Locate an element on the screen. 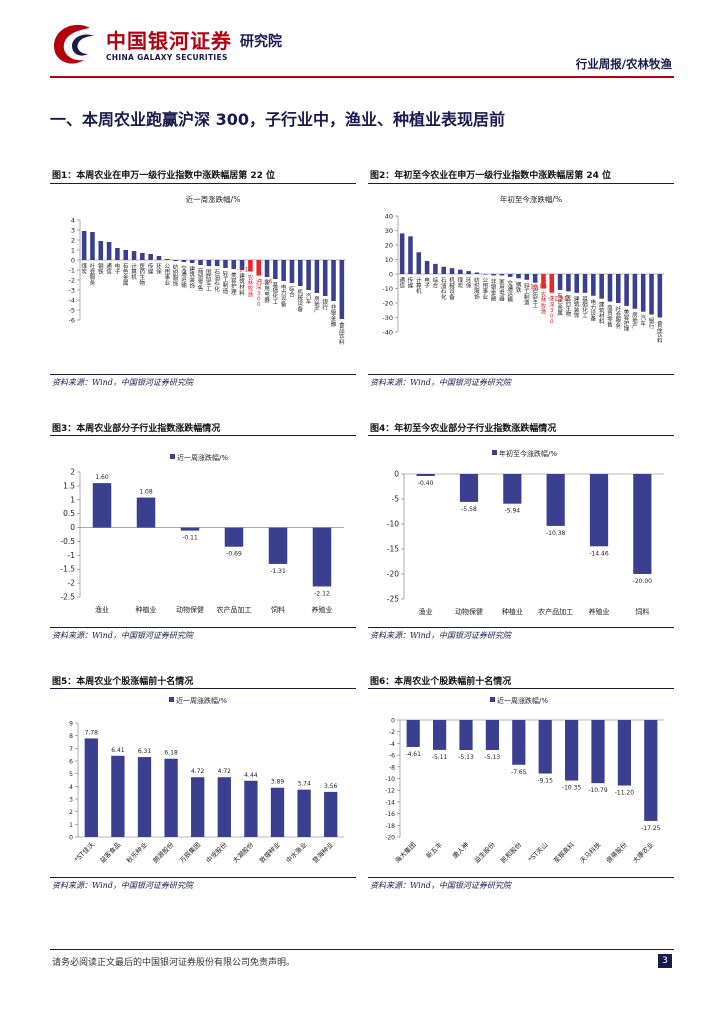 The height and width of the screenshot is (1024, 724). y-tick-label: 5 is located at coordinates (71, 774).